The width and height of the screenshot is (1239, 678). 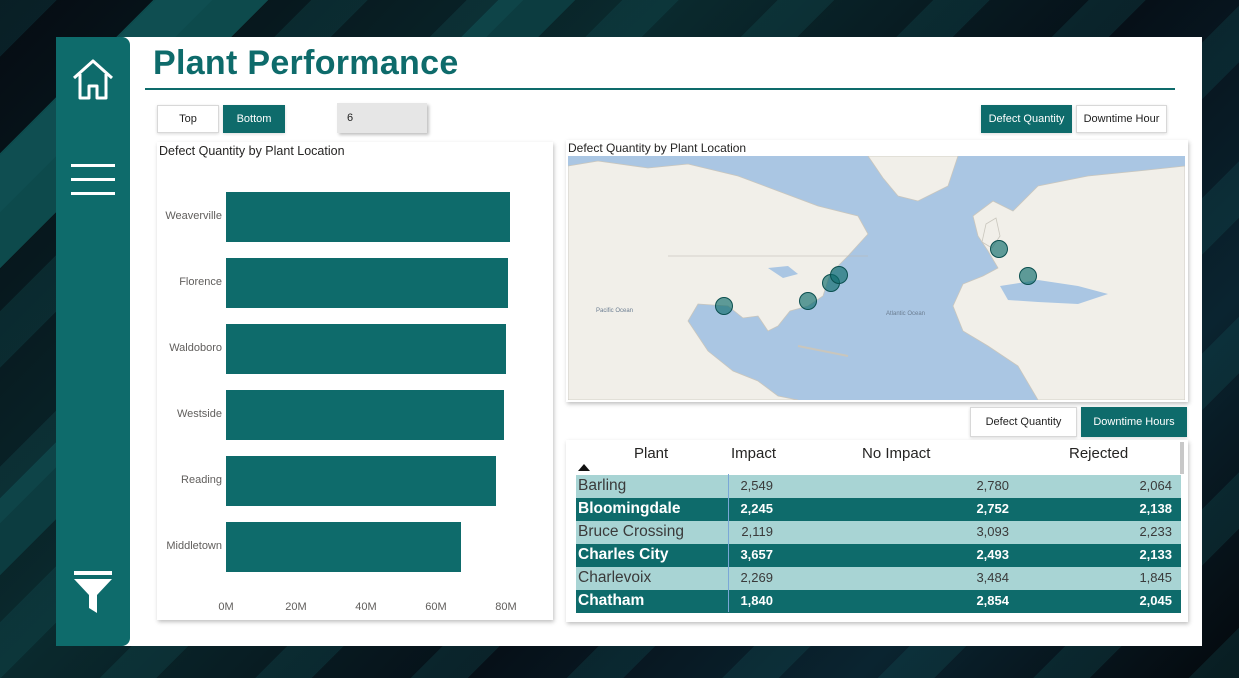 I want to click on column-header-plant: Plant, so click(x=651, y=453).